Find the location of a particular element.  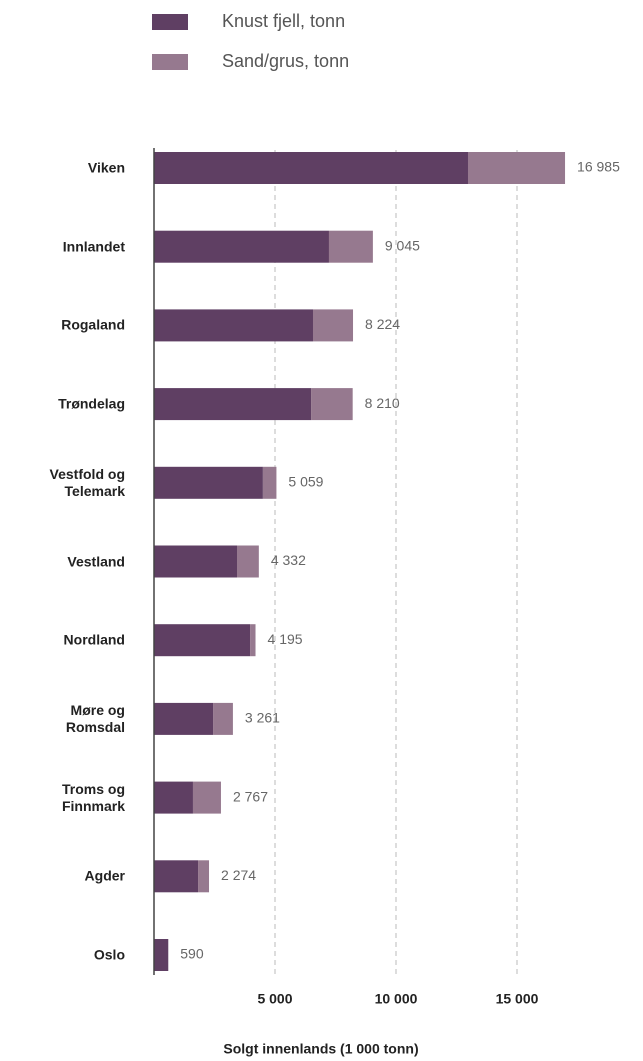

total-label: 2 767 is located at coordinates (250, 796).